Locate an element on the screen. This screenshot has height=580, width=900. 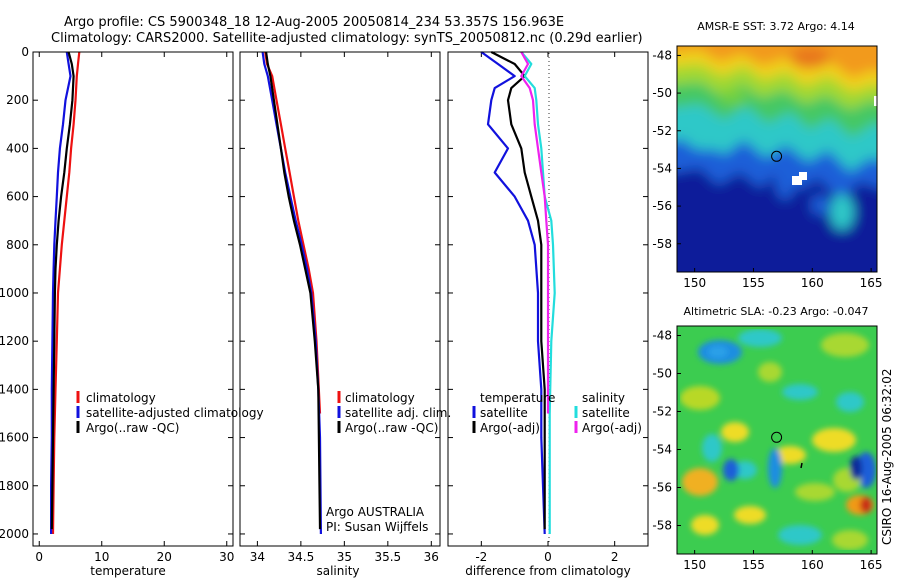
y-tick-label: 2000 is located at coordinates (14, 534).